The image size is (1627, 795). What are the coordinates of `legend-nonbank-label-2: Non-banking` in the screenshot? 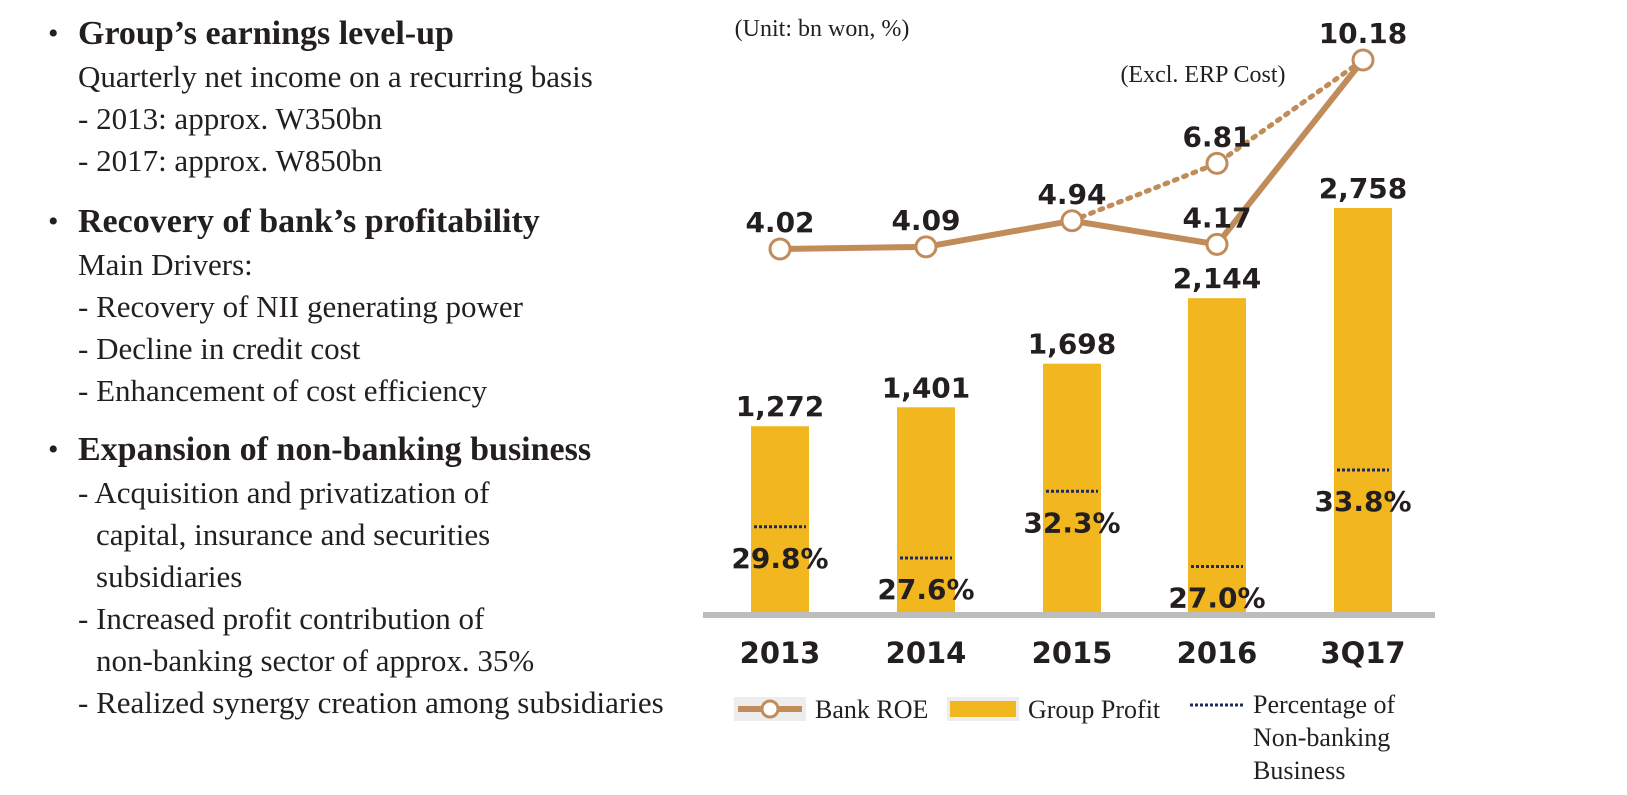 It's located at (1321, 737).